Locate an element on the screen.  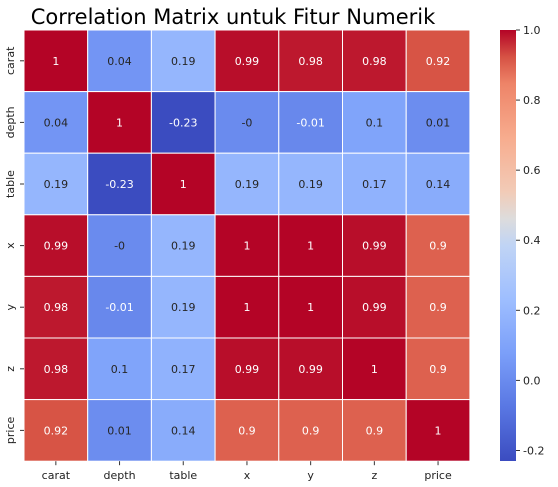
heatmap-cell-x-x is located at coordinates (247, 245).